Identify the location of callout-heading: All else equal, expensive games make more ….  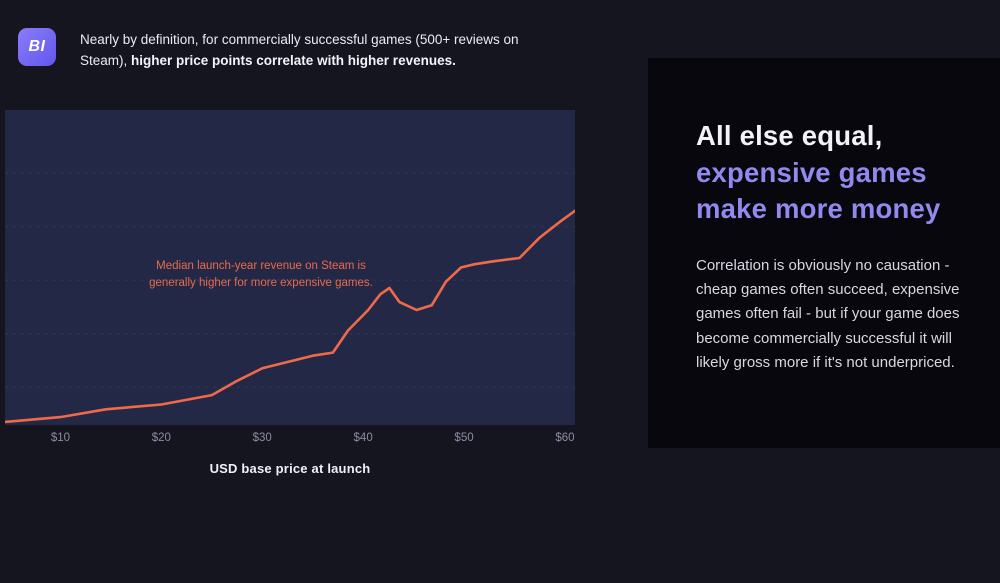
(835, 173).